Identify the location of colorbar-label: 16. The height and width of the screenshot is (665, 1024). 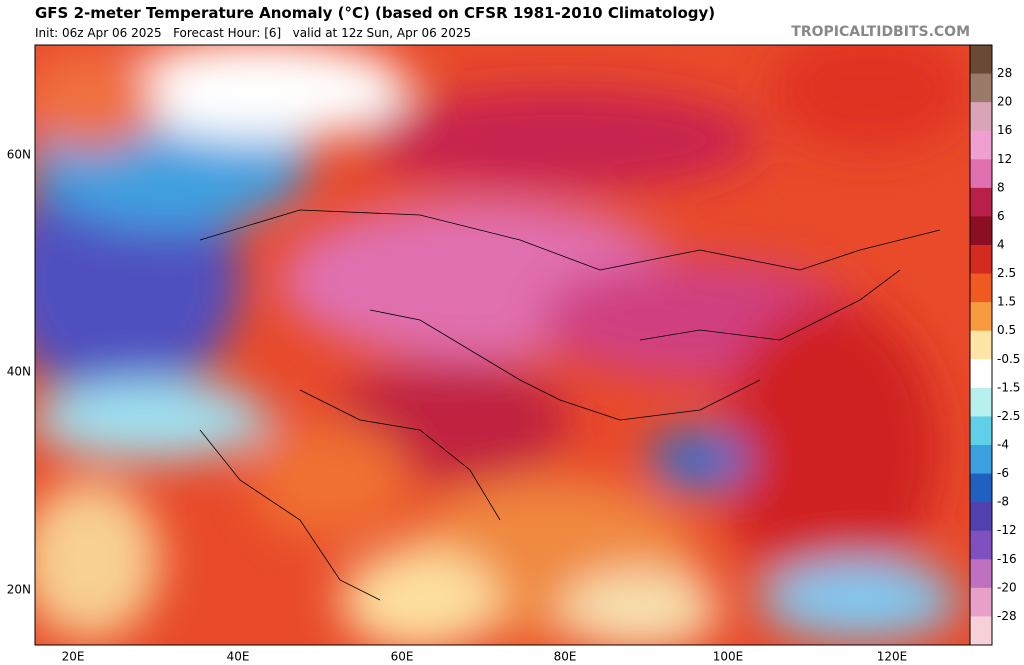
(1004, 130).